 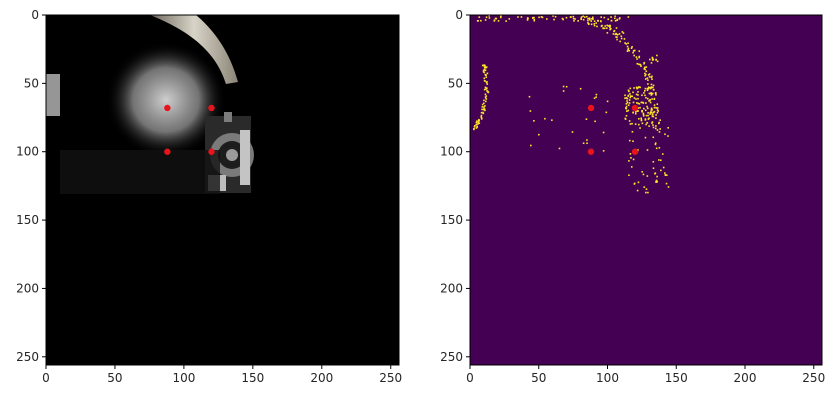 I want to click on photo-marker-point, so click(x=211, y=108).